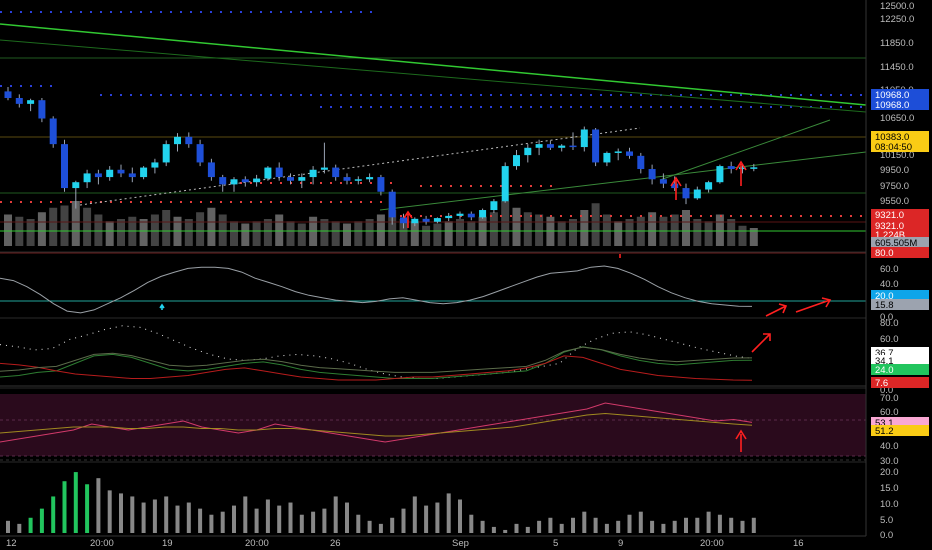 This screenshot has height=550, width=932. I want to click on stoch-tick-label: 60.0, so click(889, 269).